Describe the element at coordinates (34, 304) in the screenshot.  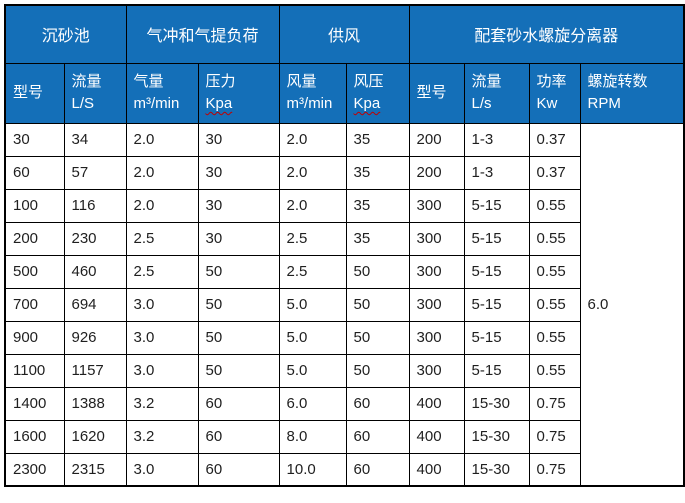
I see `table-cell: 700` at that location.